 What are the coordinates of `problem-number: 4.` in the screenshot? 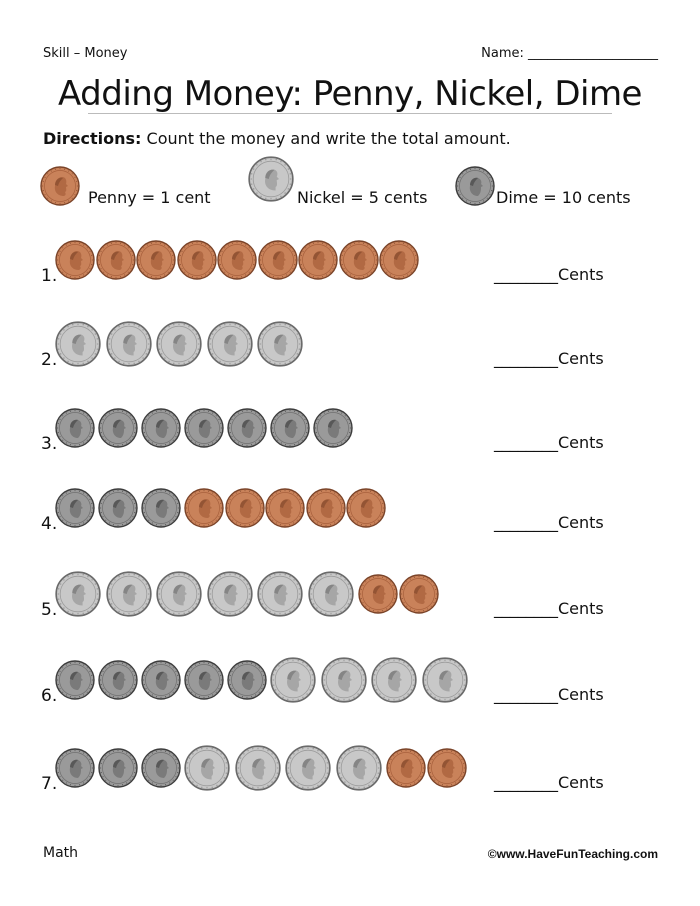 It's located at (49, 524).